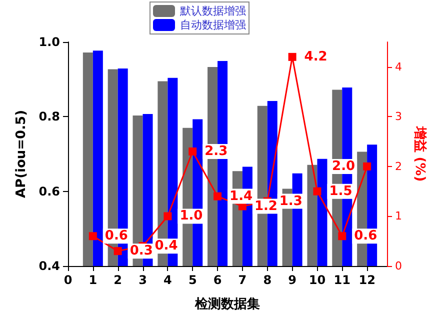  What do you see at coordinates (217, 280) in the screenshot?
I see `x-tick-label: 6` at bounding box center [217, 280].